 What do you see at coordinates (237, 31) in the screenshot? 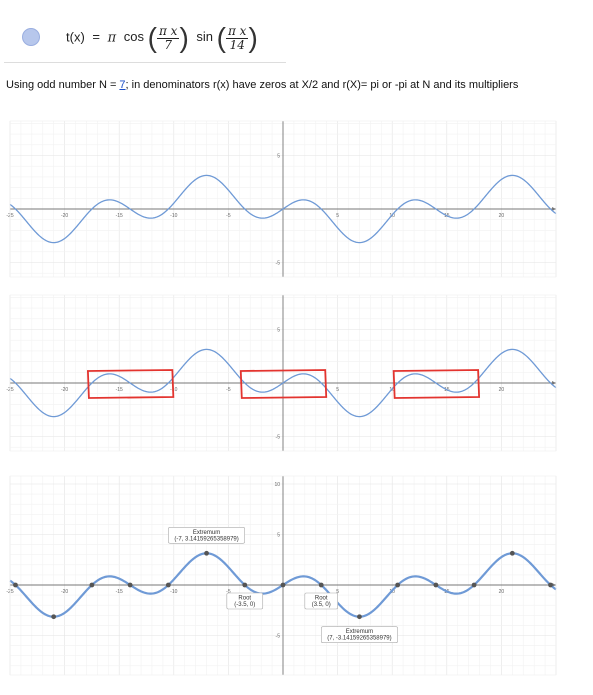
I see `sin-numerator: π x` at bounding box center [237, 31].